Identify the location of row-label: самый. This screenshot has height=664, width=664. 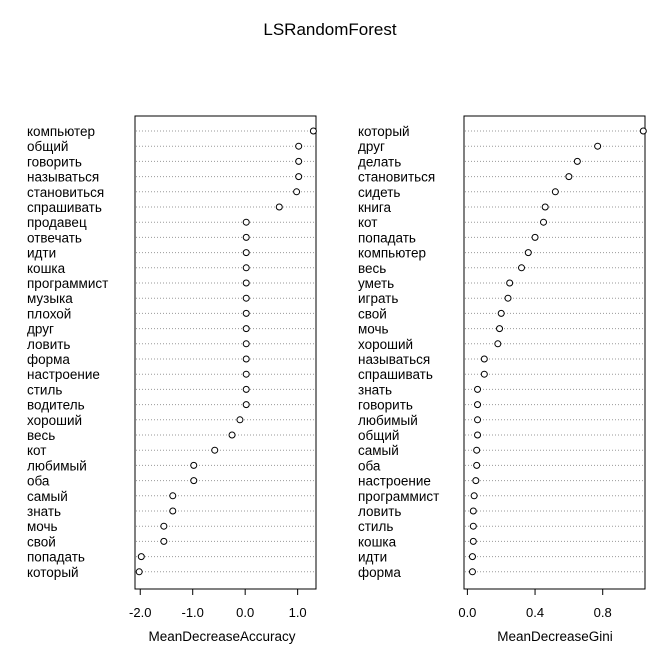
(378, 450).